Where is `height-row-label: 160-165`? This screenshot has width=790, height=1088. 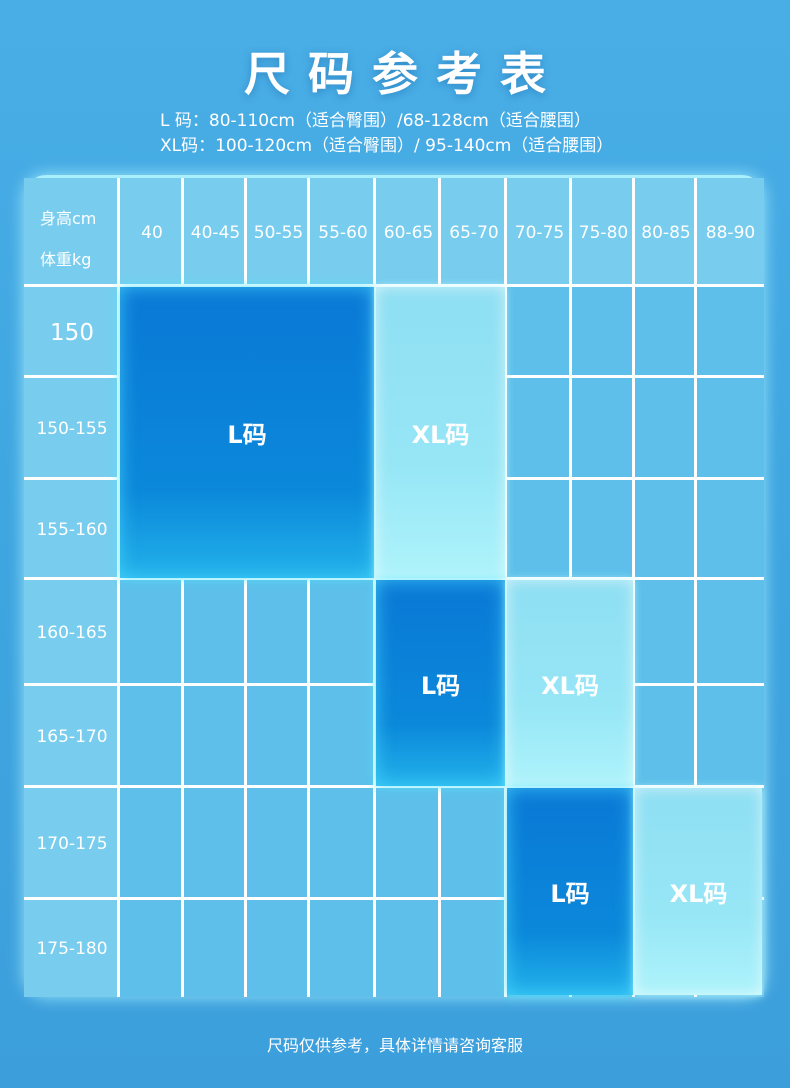 height-row-label: 160-165 is located at coordinates (72, 633).